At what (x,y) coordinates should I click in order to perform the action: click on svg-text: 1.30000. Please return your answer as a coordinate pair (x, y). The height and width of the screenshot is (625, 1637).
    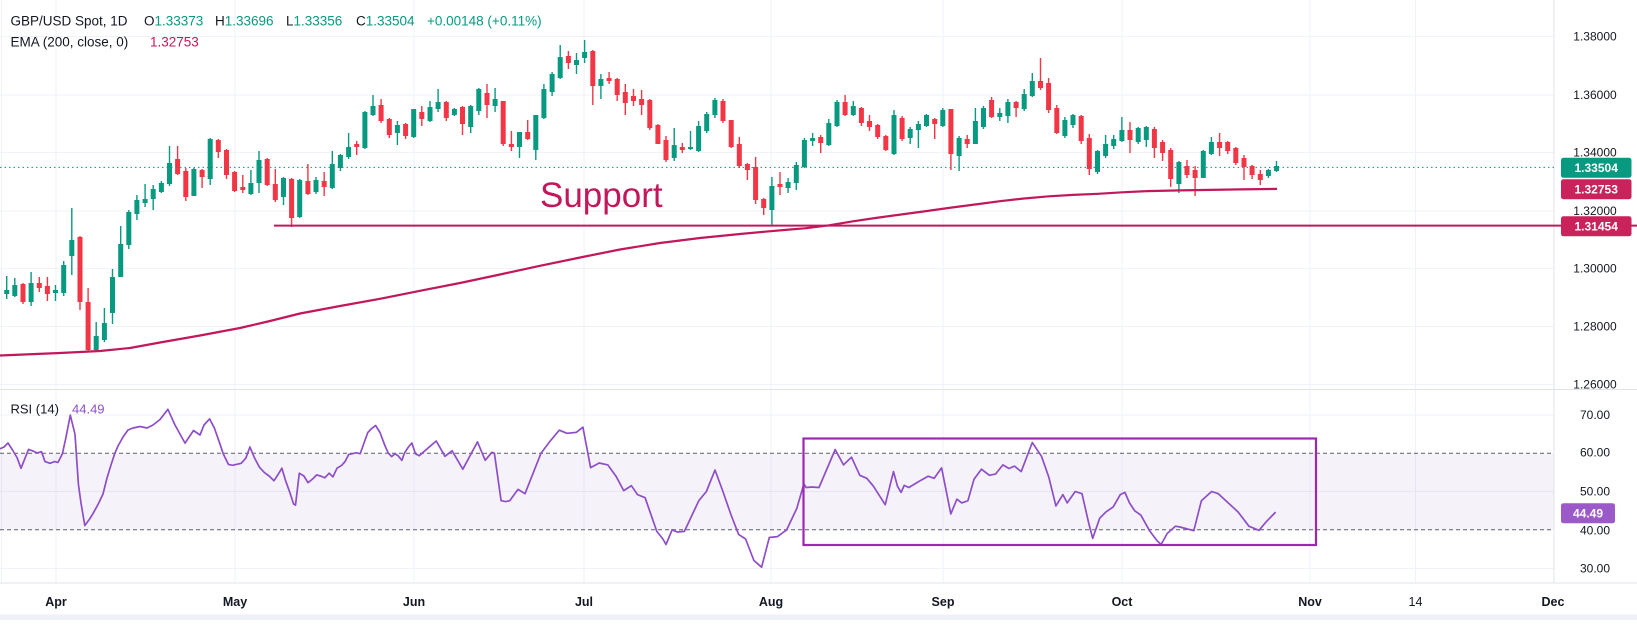
    Looking at the image, I should click on (1595, 269).